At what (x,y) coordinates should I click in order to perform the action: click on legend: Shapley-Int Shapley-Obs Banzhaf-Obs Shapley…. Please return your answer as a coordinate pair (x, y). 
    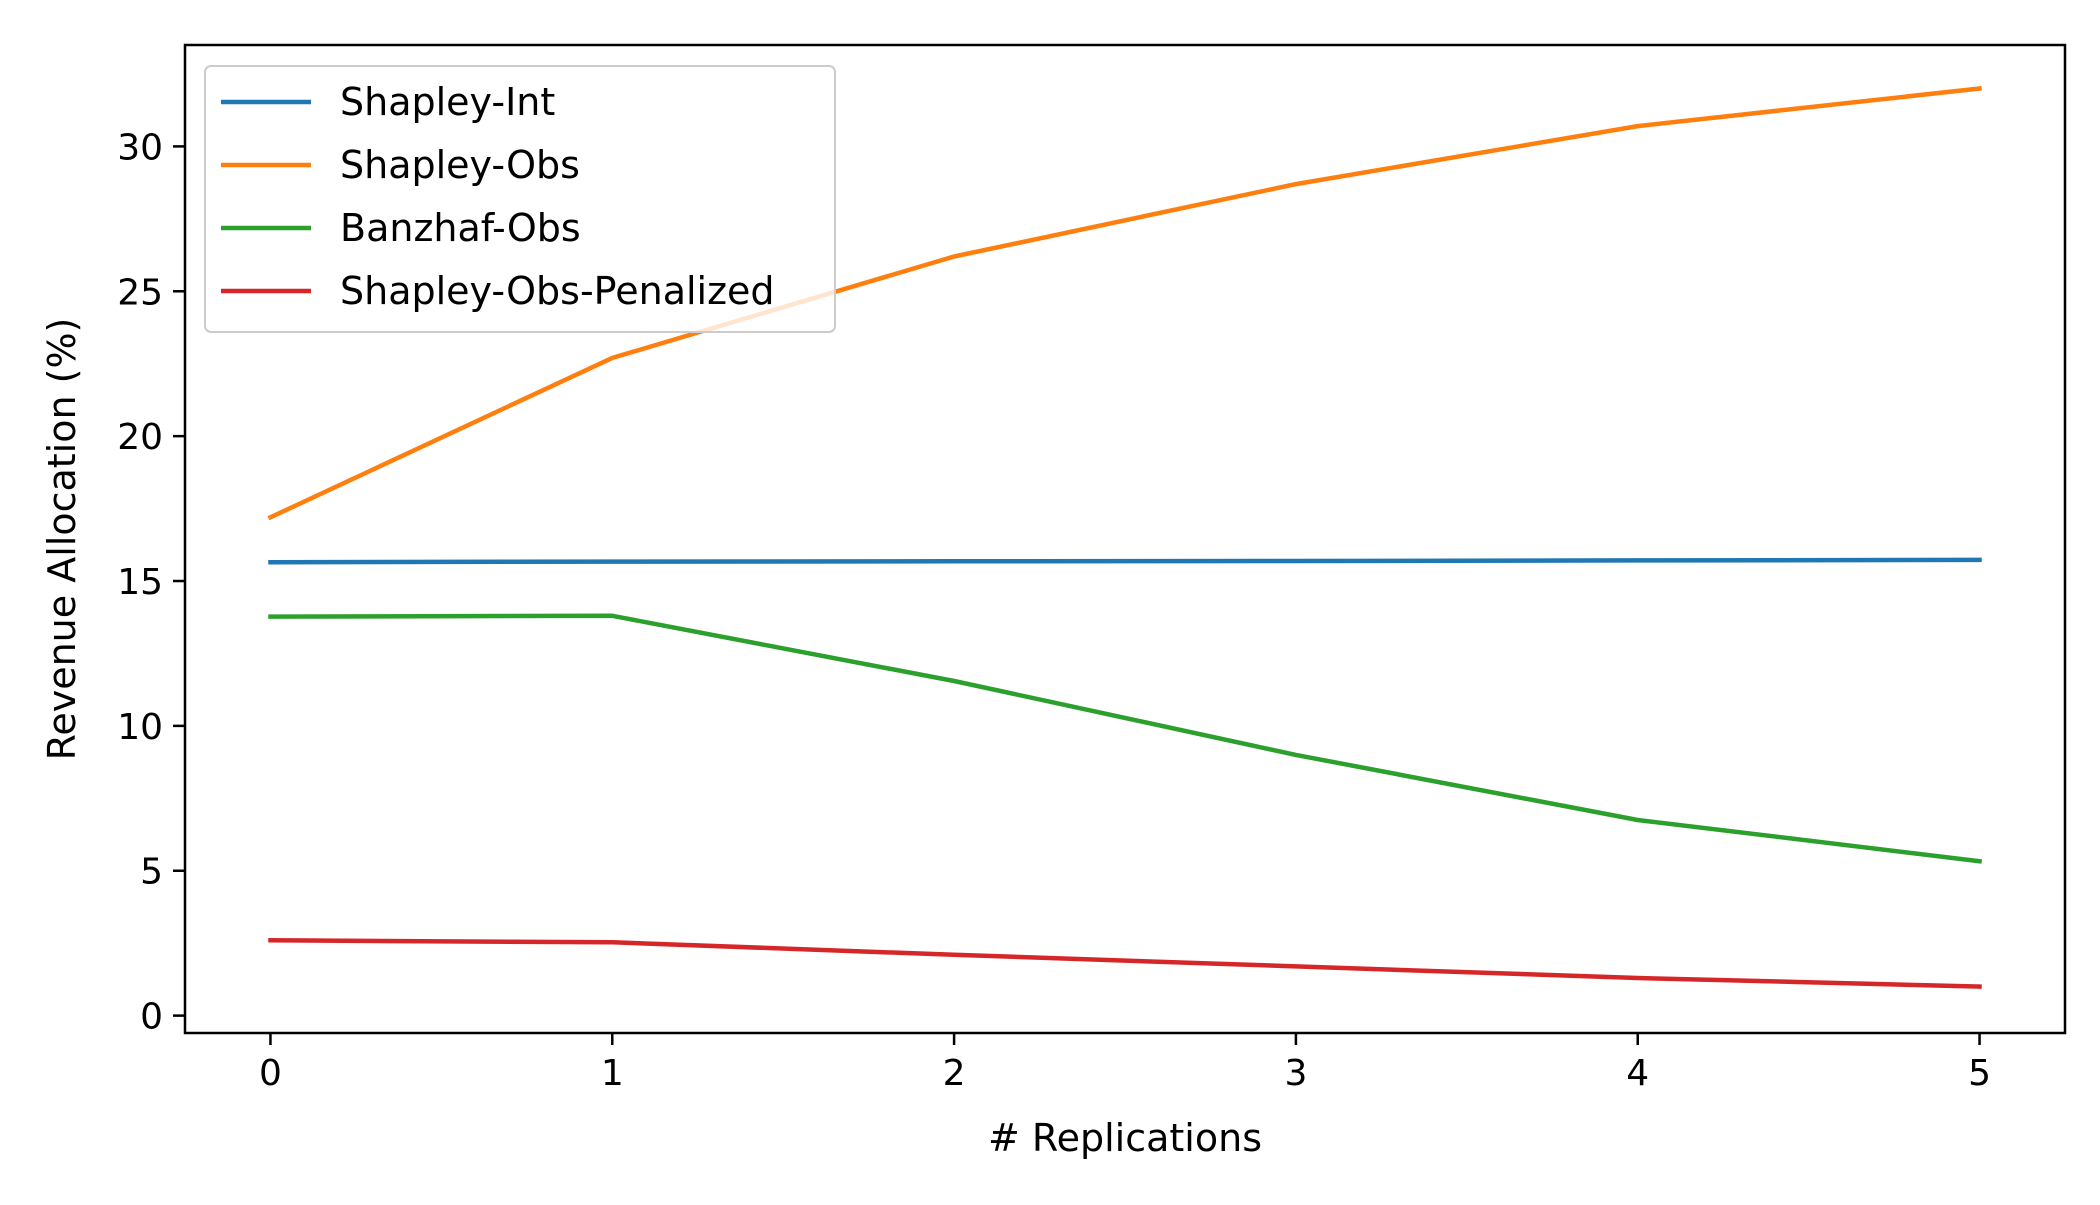
    Looking at the image, I should click on (520, 199).